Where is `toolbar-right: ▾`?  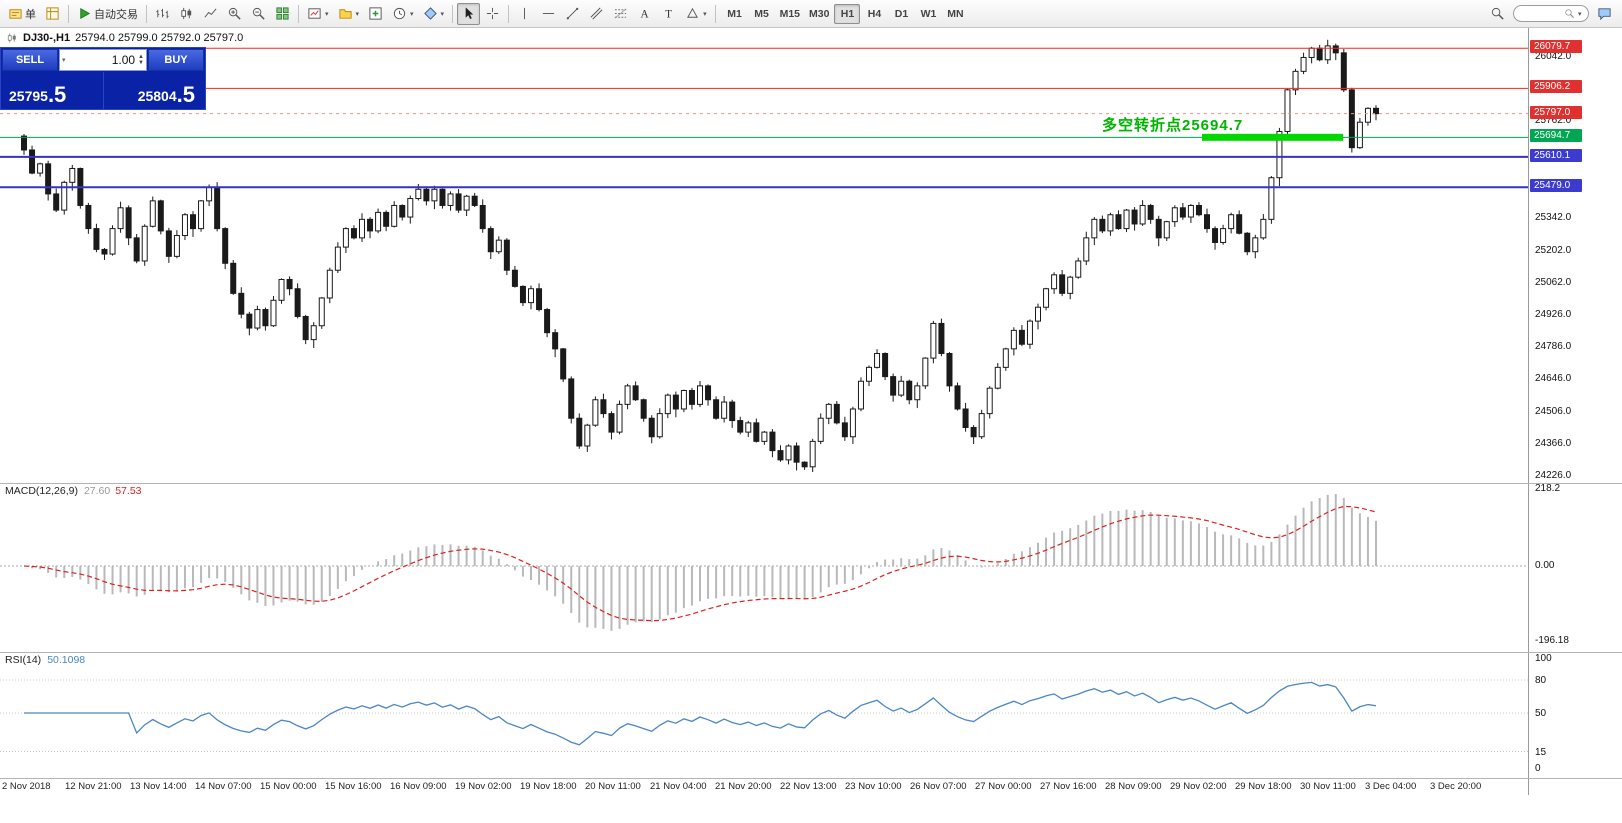 toolbar-right: ▾ is located at coordinates (1552, 14).